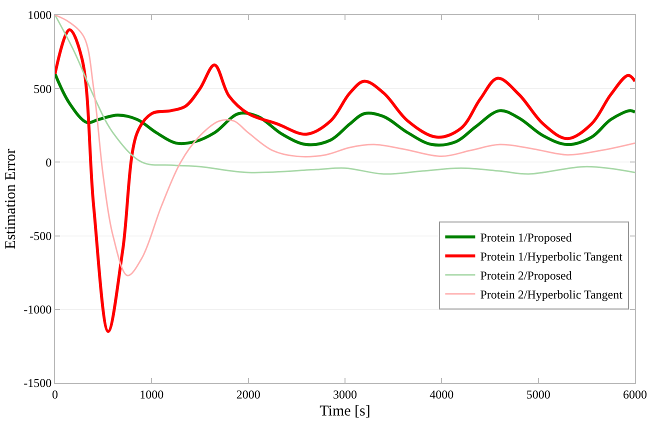  Describe the element at coordinates (552, 257) in the screenshot. I see `legend-label: Protein 1/Hyperbolic Tangent` at that location.